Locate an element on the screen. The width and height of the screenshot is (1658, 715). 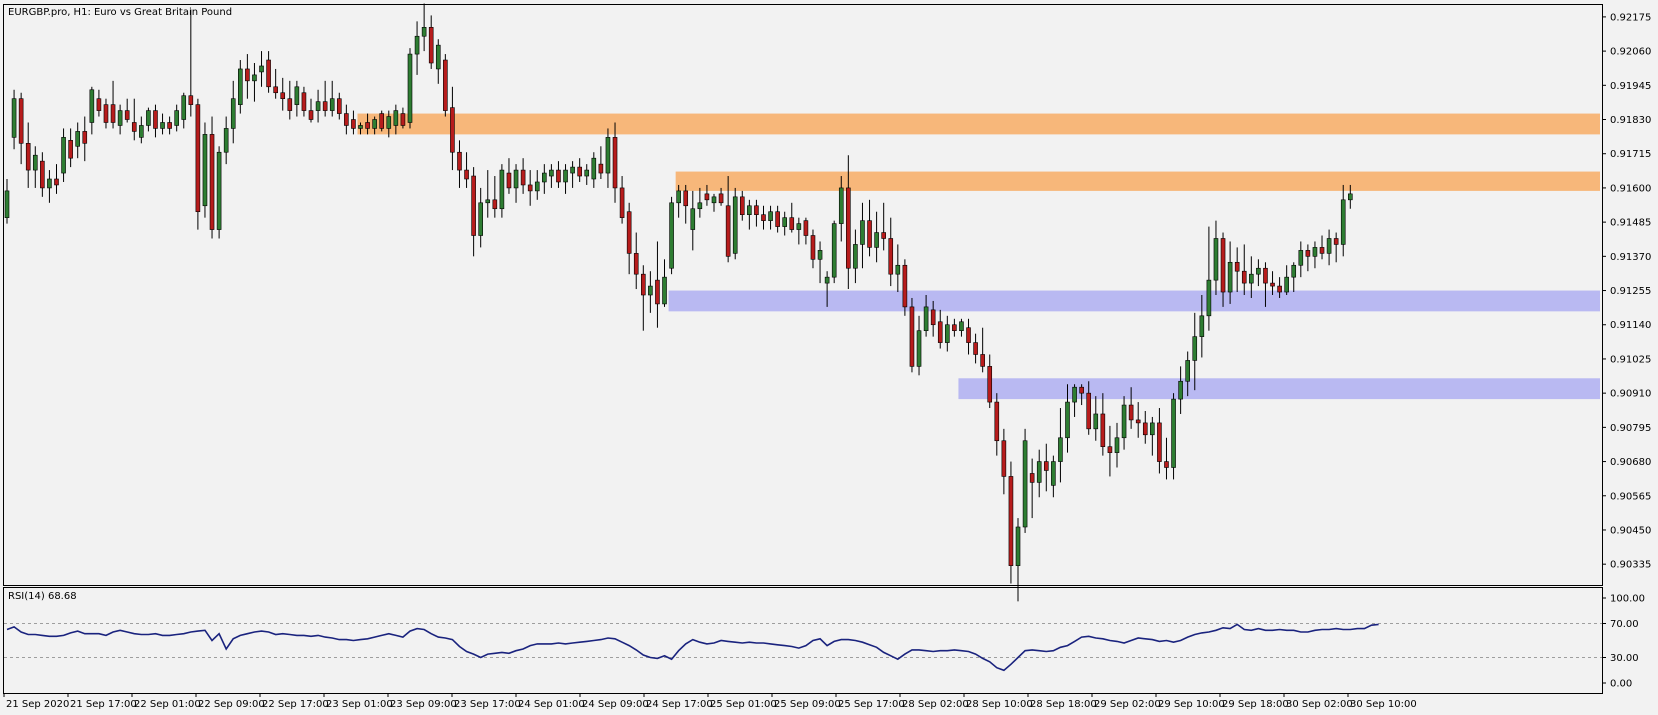
price-tick-label: 0.90565 is located at coordinates (1630, 496).